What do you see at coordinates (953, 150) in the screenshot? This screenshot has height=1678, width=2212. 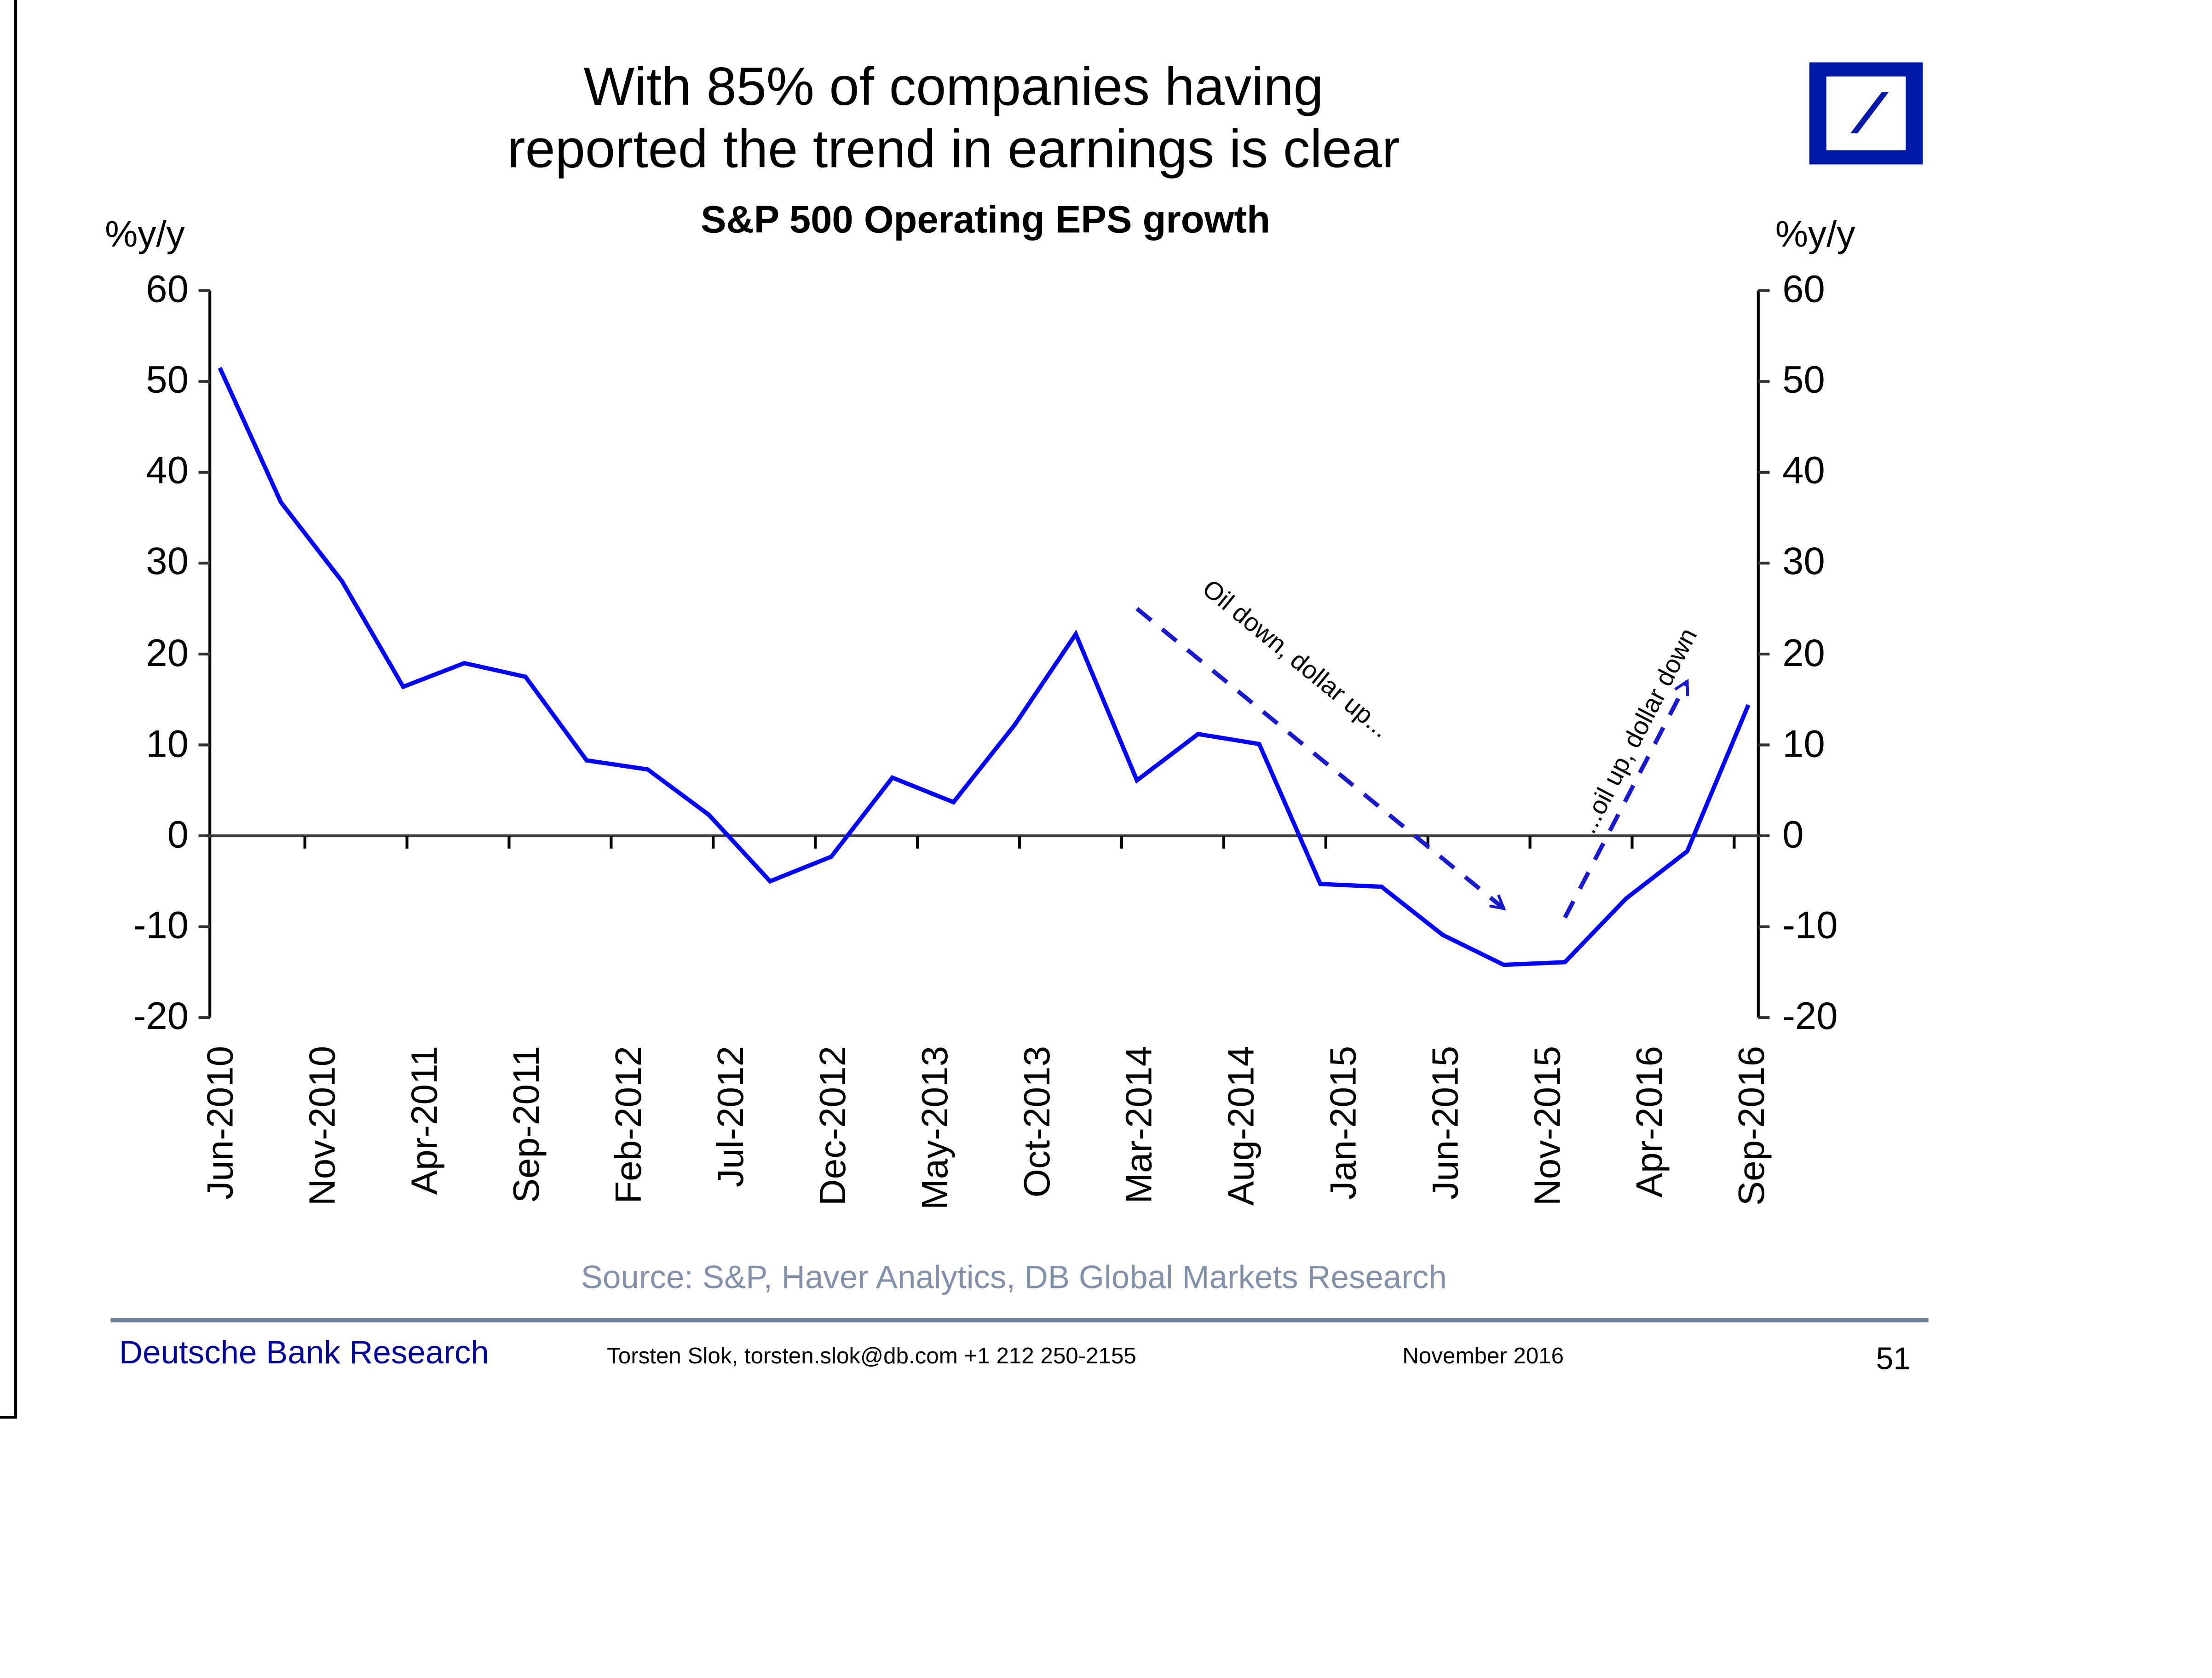 I see `title-line-2: reported the trend in earnings is clear` at bounding box center [953, 150].